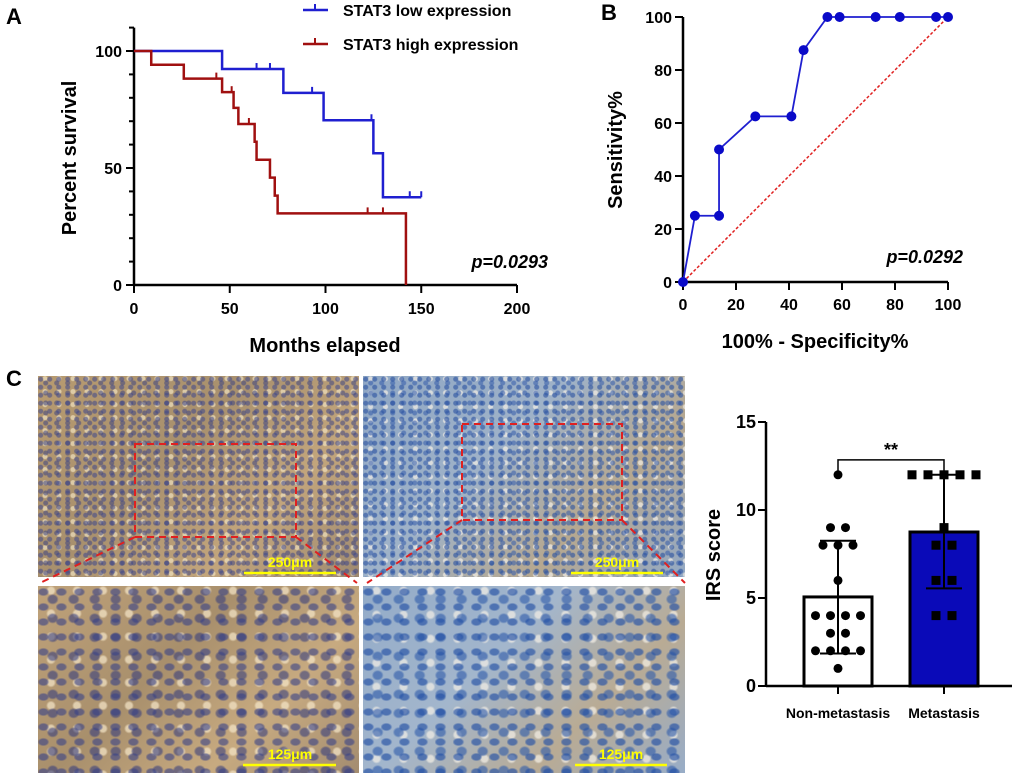  What do you see at coordinates (842, 305) in the screenshot?
I see `x-tick-label: 60` at bounding box center [842, 305].